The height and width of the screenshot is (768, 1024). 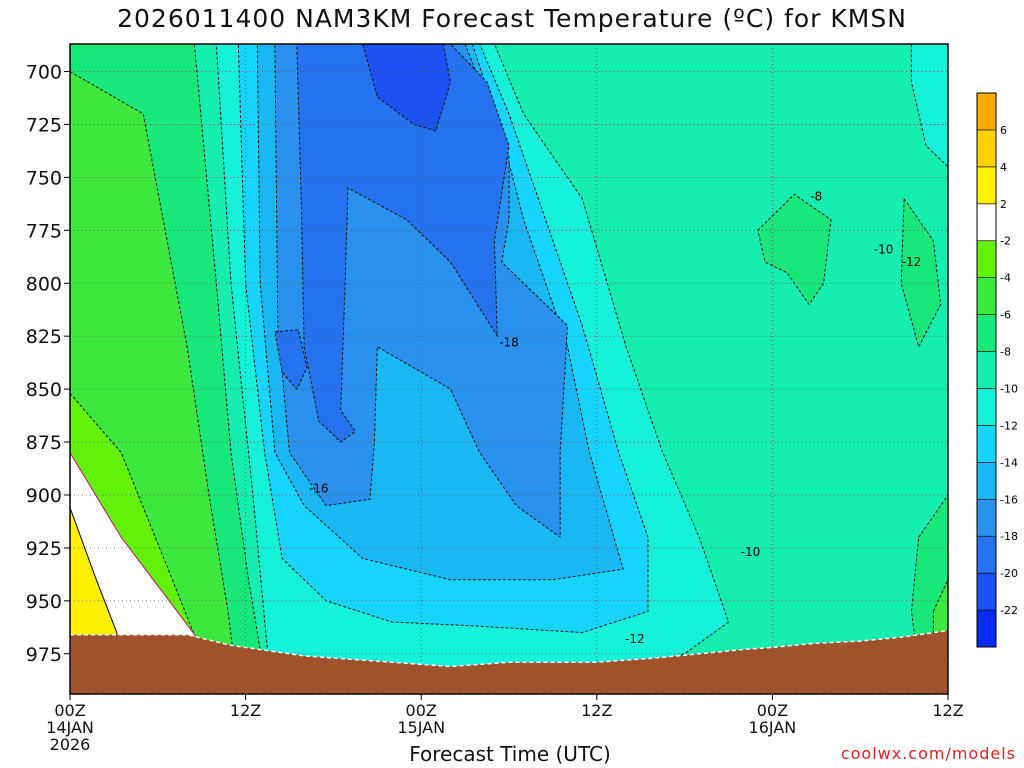 I want to click on x-tick-label-48: 00Z 16JAN, so click(x=773, y=719).